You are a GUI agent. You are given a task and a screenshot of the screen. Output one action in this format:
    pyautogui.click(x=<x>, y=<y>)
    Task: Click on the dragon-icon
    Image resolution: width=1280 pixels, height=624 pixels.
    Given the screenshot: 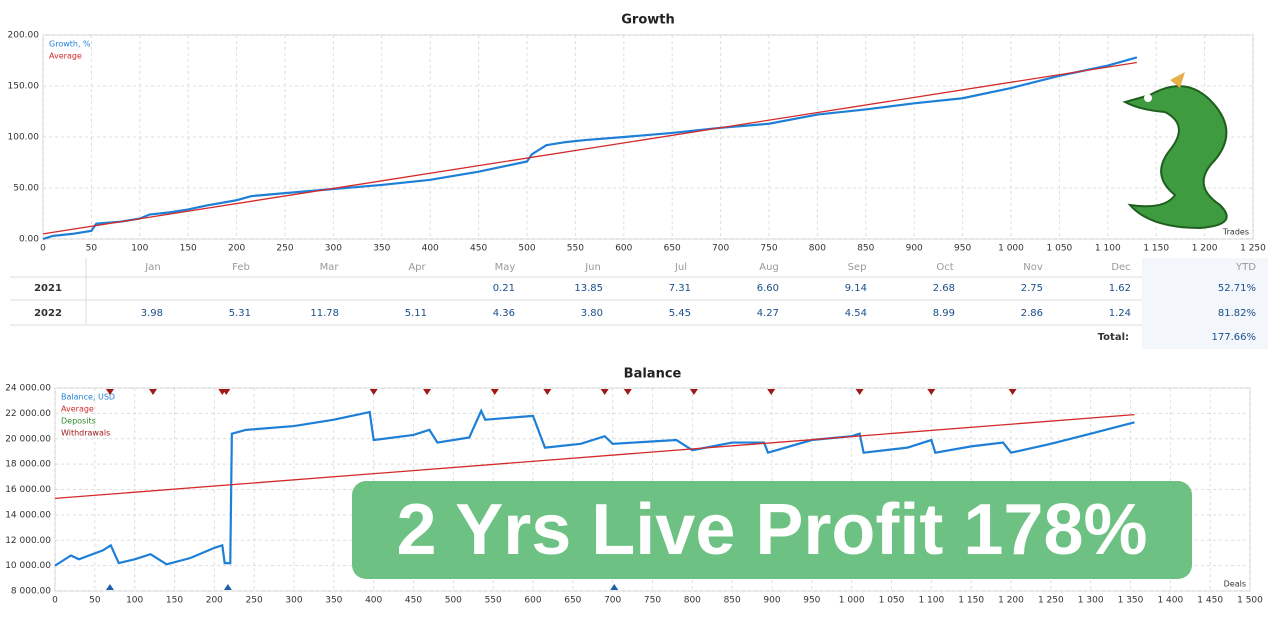 What is the action you would take?
    pyautogui.click(x=1175, y=151)
    